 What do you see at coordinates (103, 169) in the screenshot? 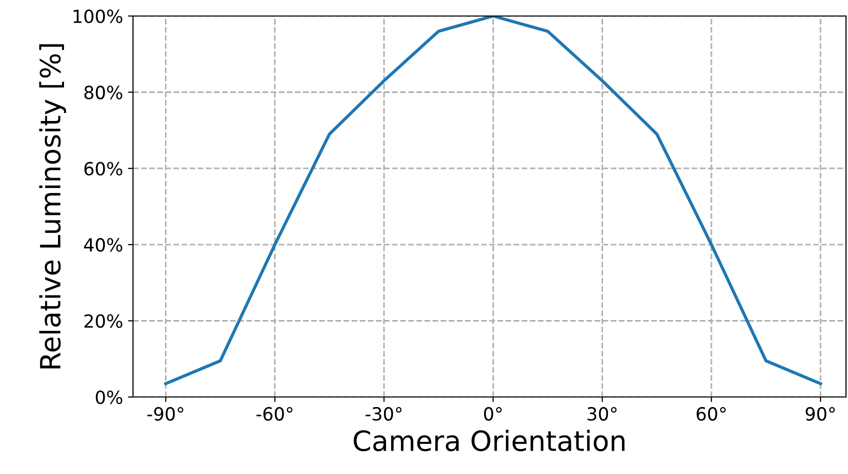
I see `y-tick-label: 60%` at bounding box center [103, 169].